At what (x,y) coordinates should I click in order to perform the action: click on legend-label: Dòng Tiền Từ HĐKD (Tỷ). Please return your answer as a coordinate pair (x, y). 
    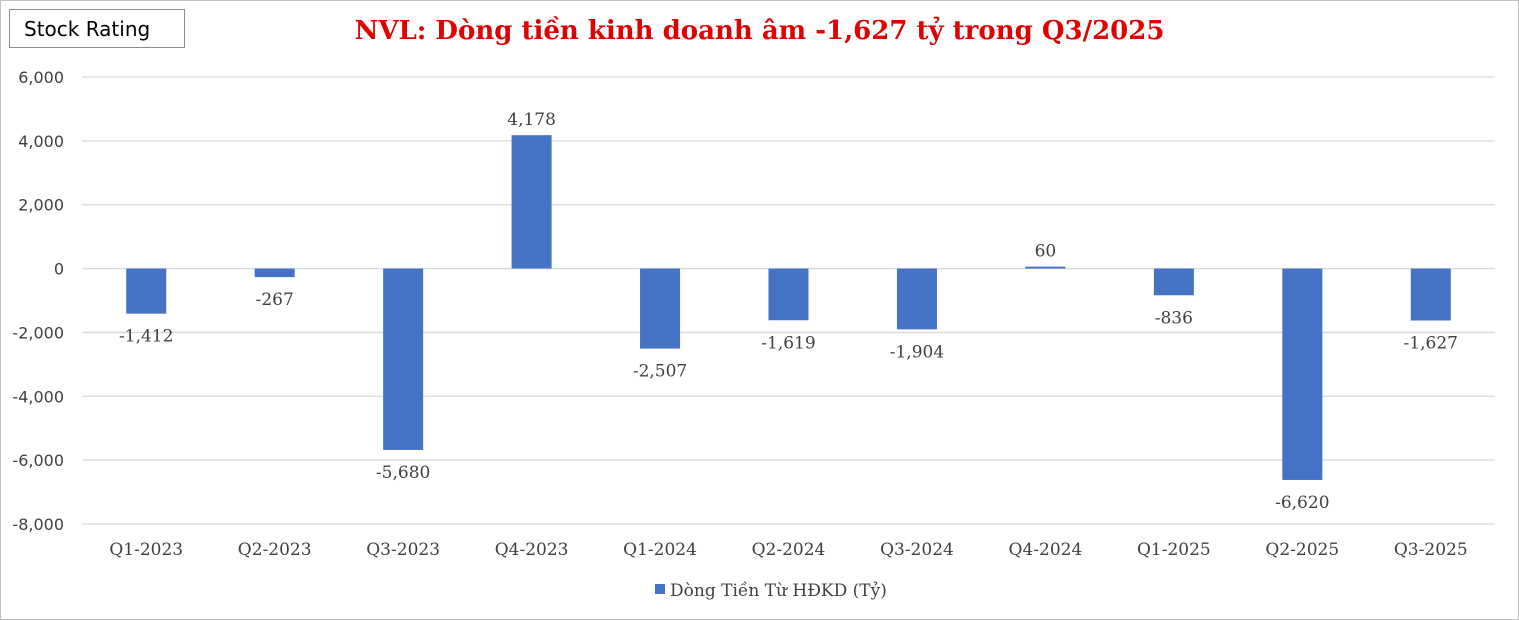
    Looking at the image, I should click on (778, 591).